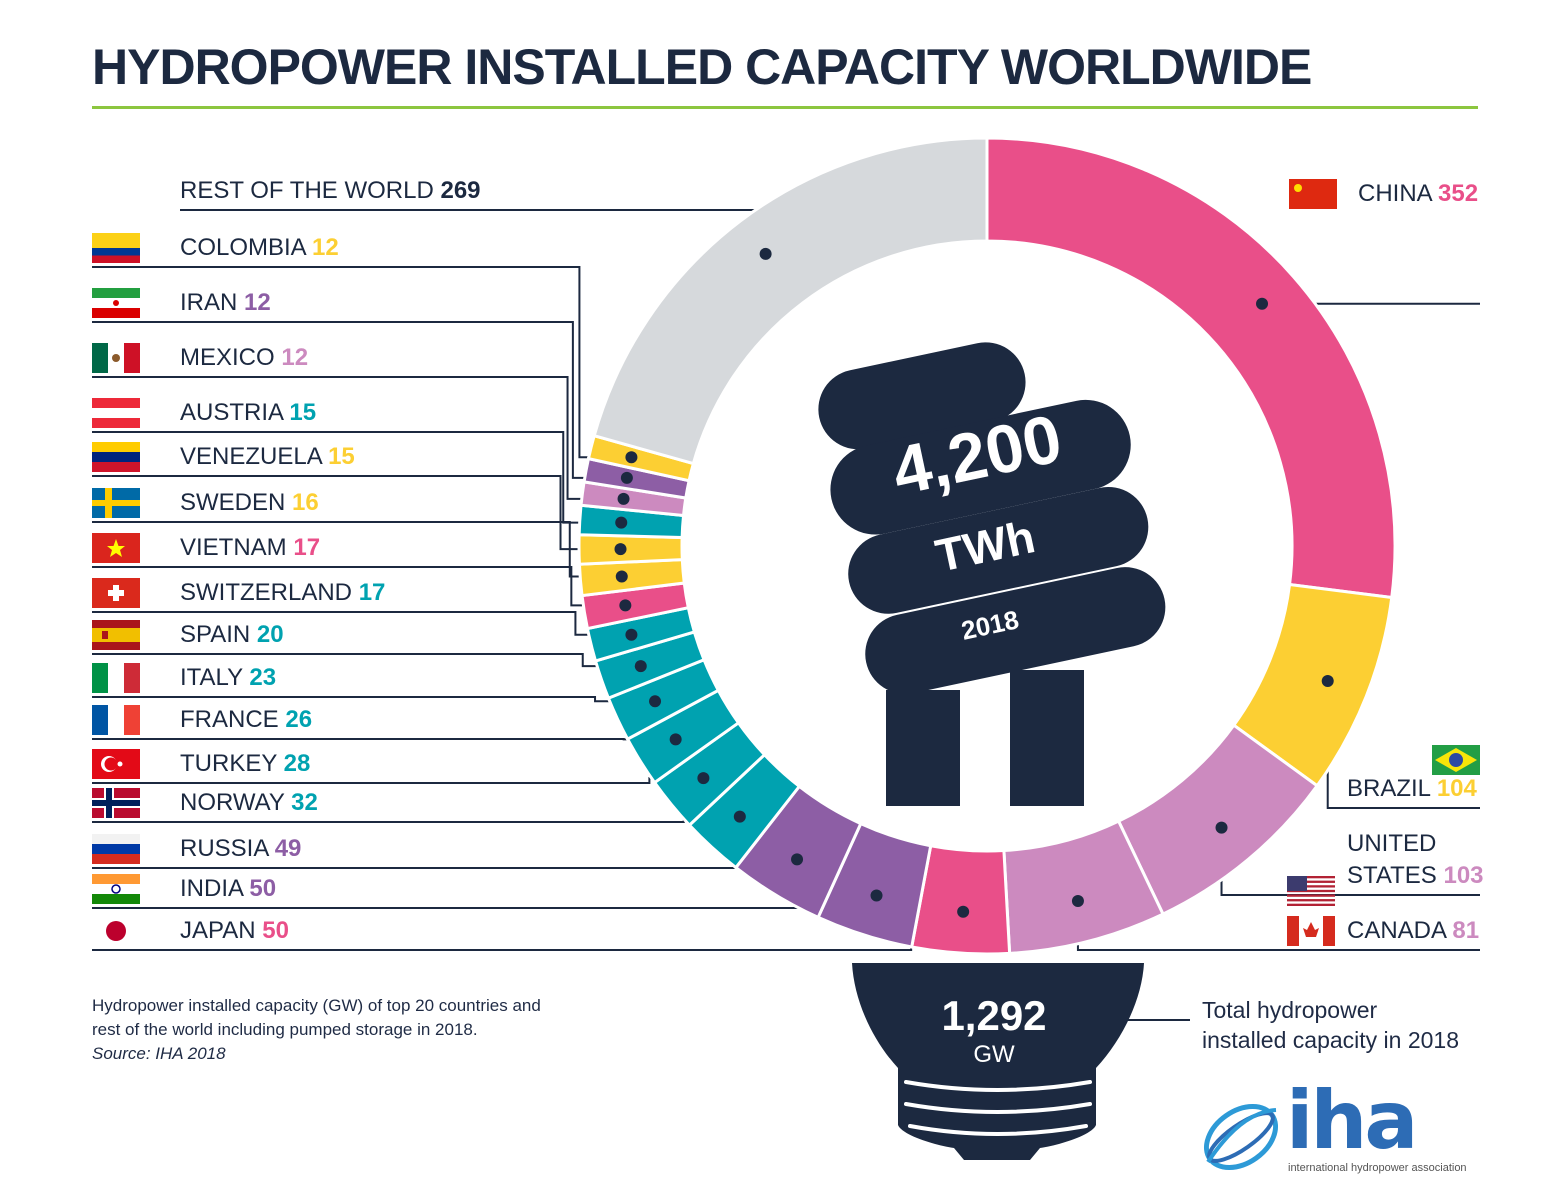  I want to click on label-line-1: UNITED, so click(1391, 843).